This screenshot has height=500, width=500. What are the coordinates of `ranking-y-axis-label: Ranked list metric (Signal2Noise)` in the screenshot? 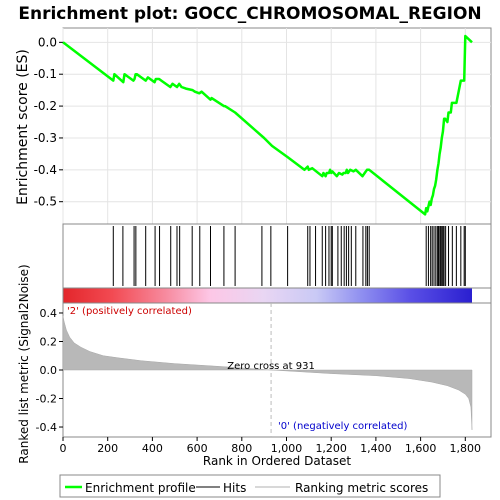 It's located at (24, 363).